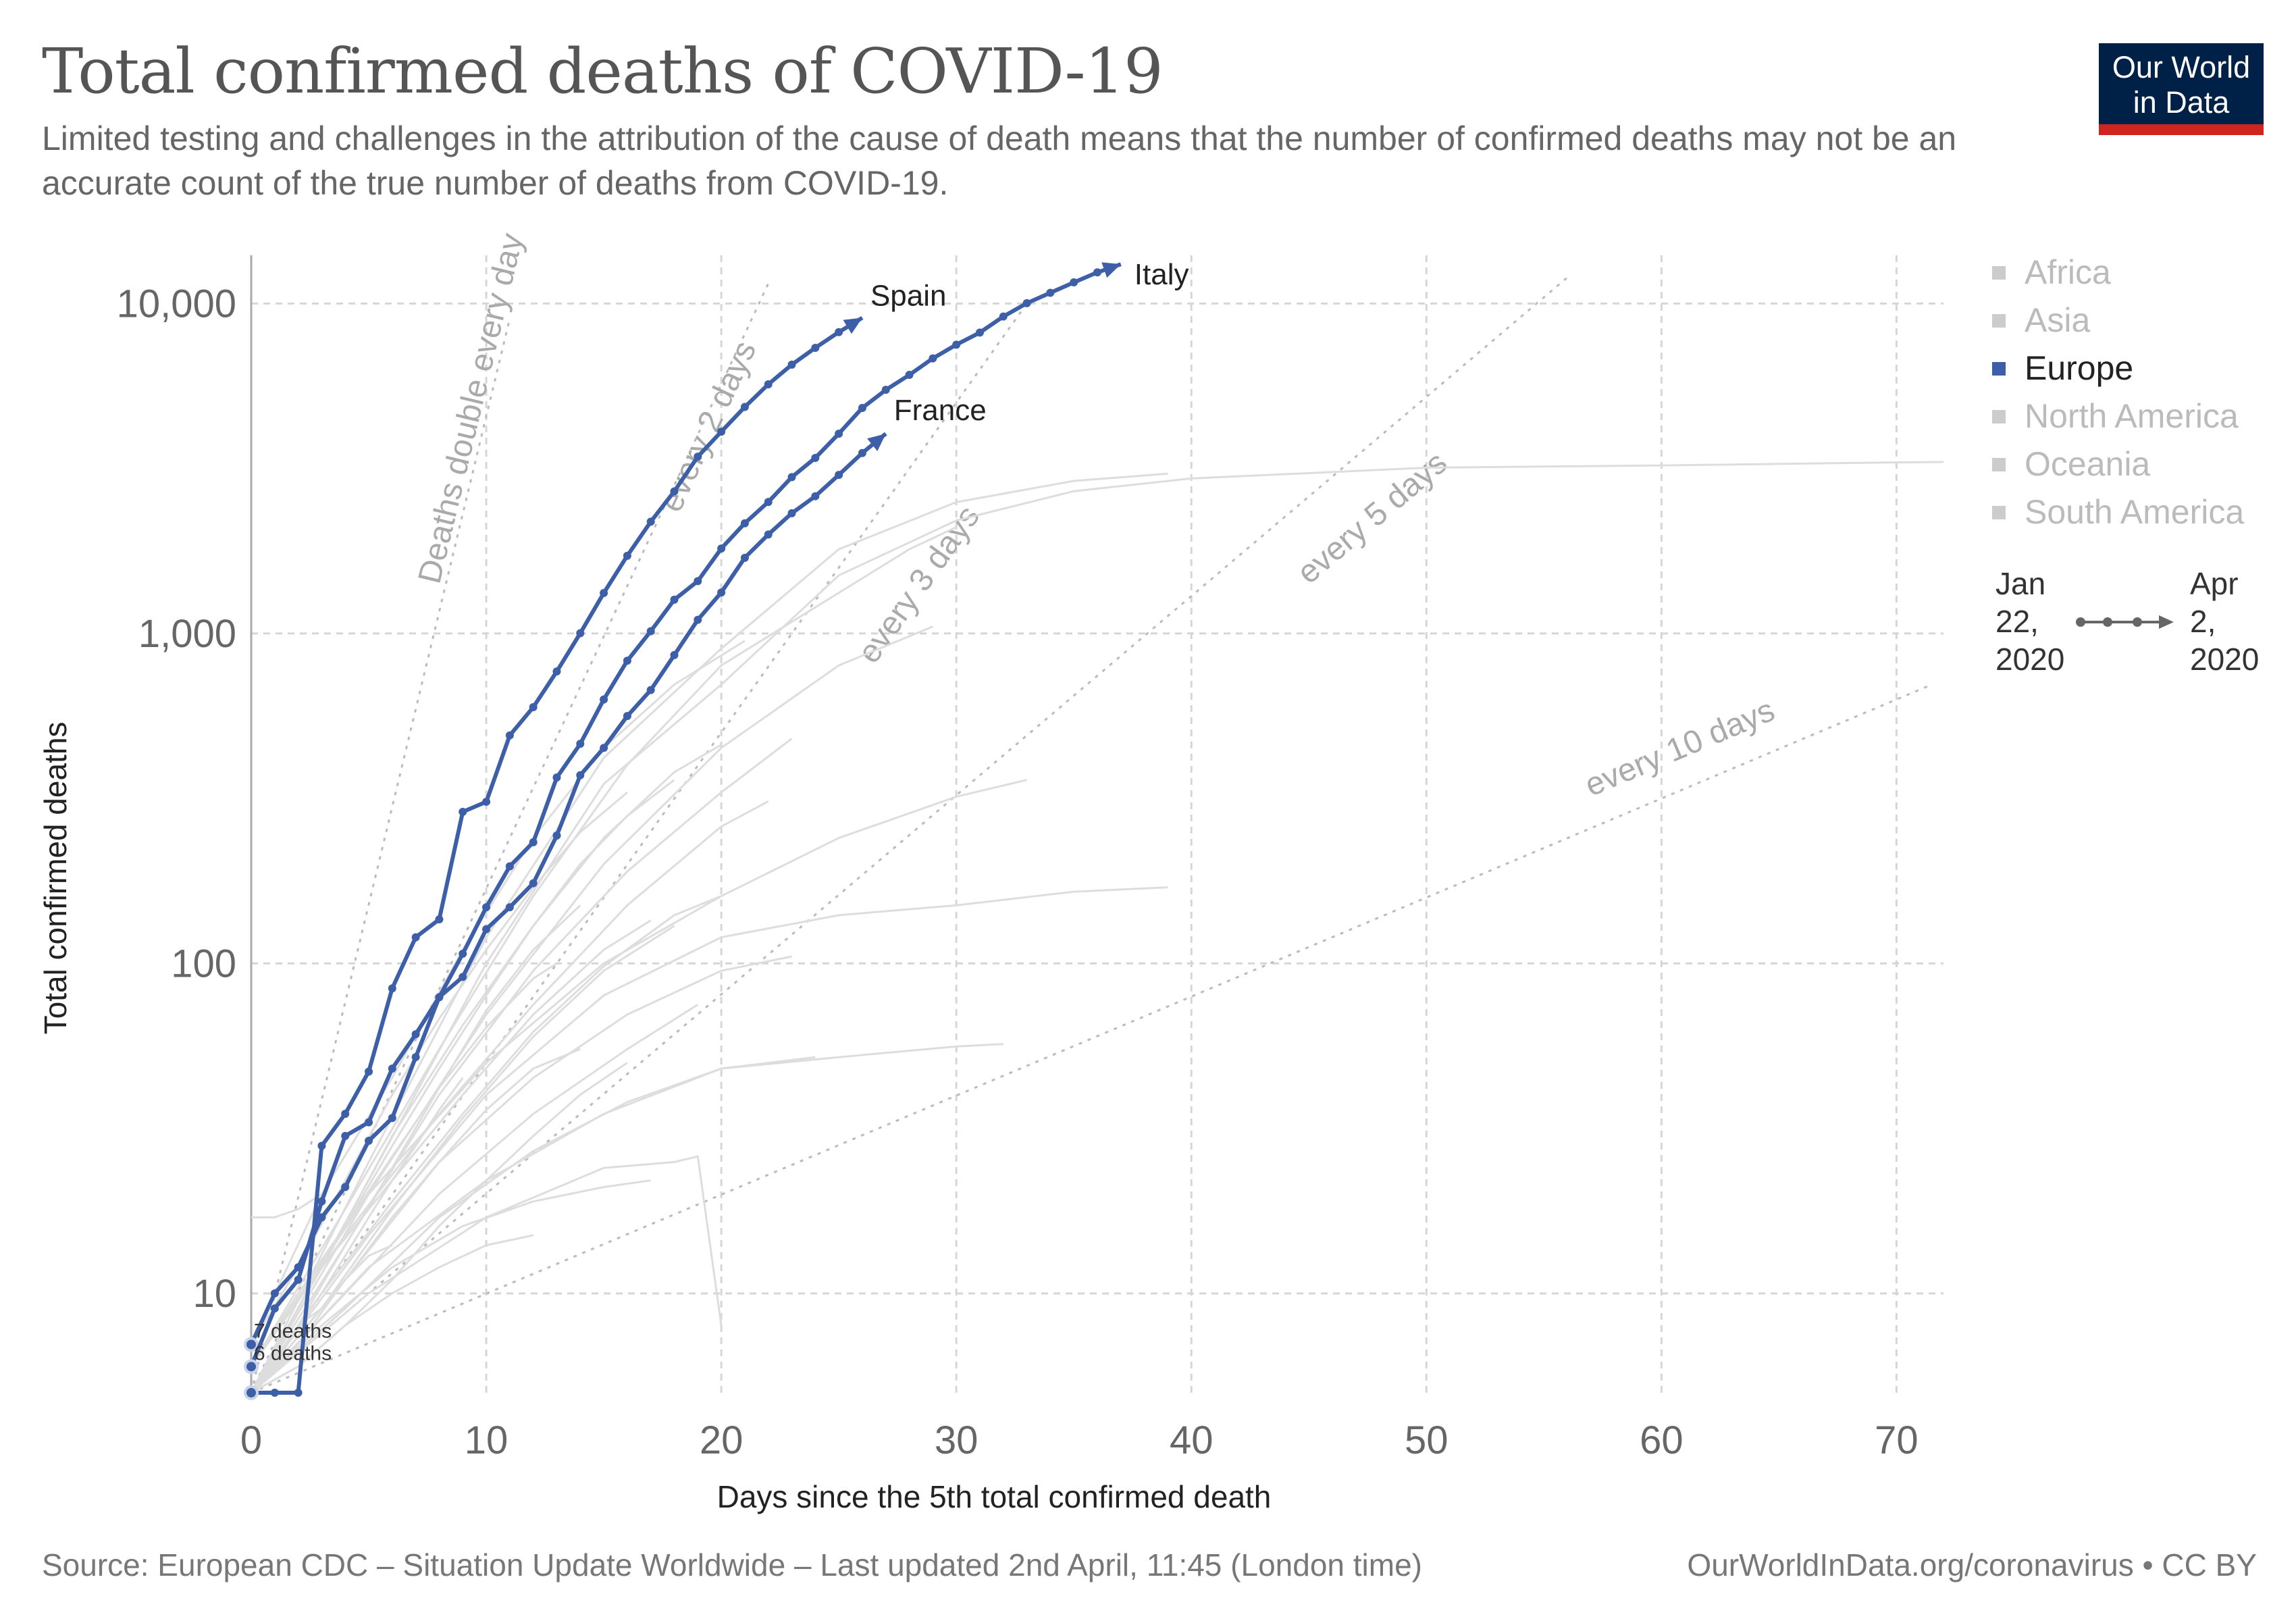  Describe the element at coordinates (2135, 512) in the screenshot. I see `legend-label: South America` at that location.